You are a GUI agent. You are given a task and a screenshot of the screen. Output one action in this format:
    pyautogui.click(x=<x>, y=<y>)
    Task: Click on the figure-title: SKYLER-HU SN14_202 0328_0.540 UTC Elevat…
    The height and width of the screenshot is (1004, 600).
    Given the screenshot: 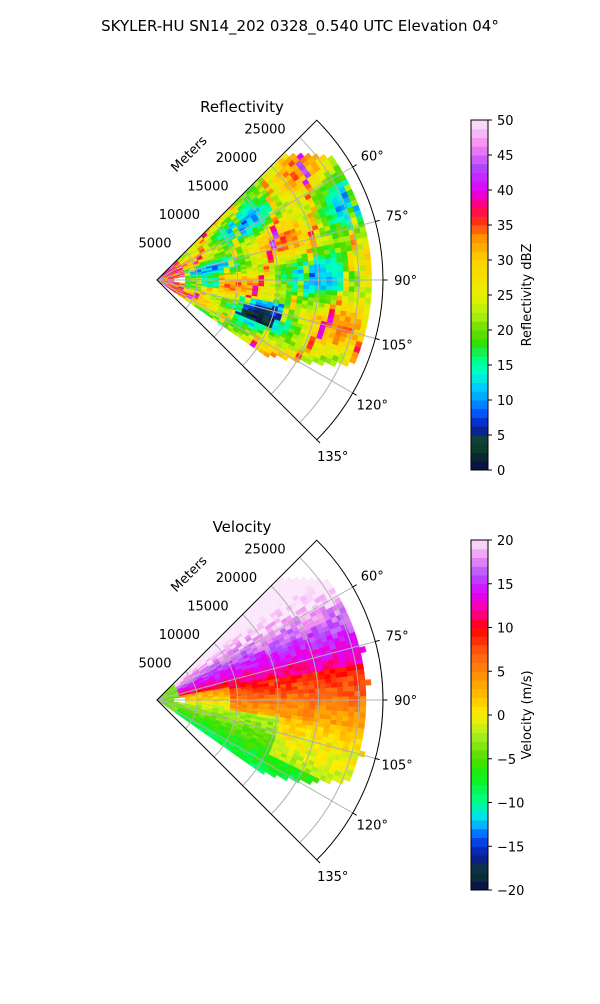 What is the action you would take?
    pyautogui.click(x=300, y=26)
    